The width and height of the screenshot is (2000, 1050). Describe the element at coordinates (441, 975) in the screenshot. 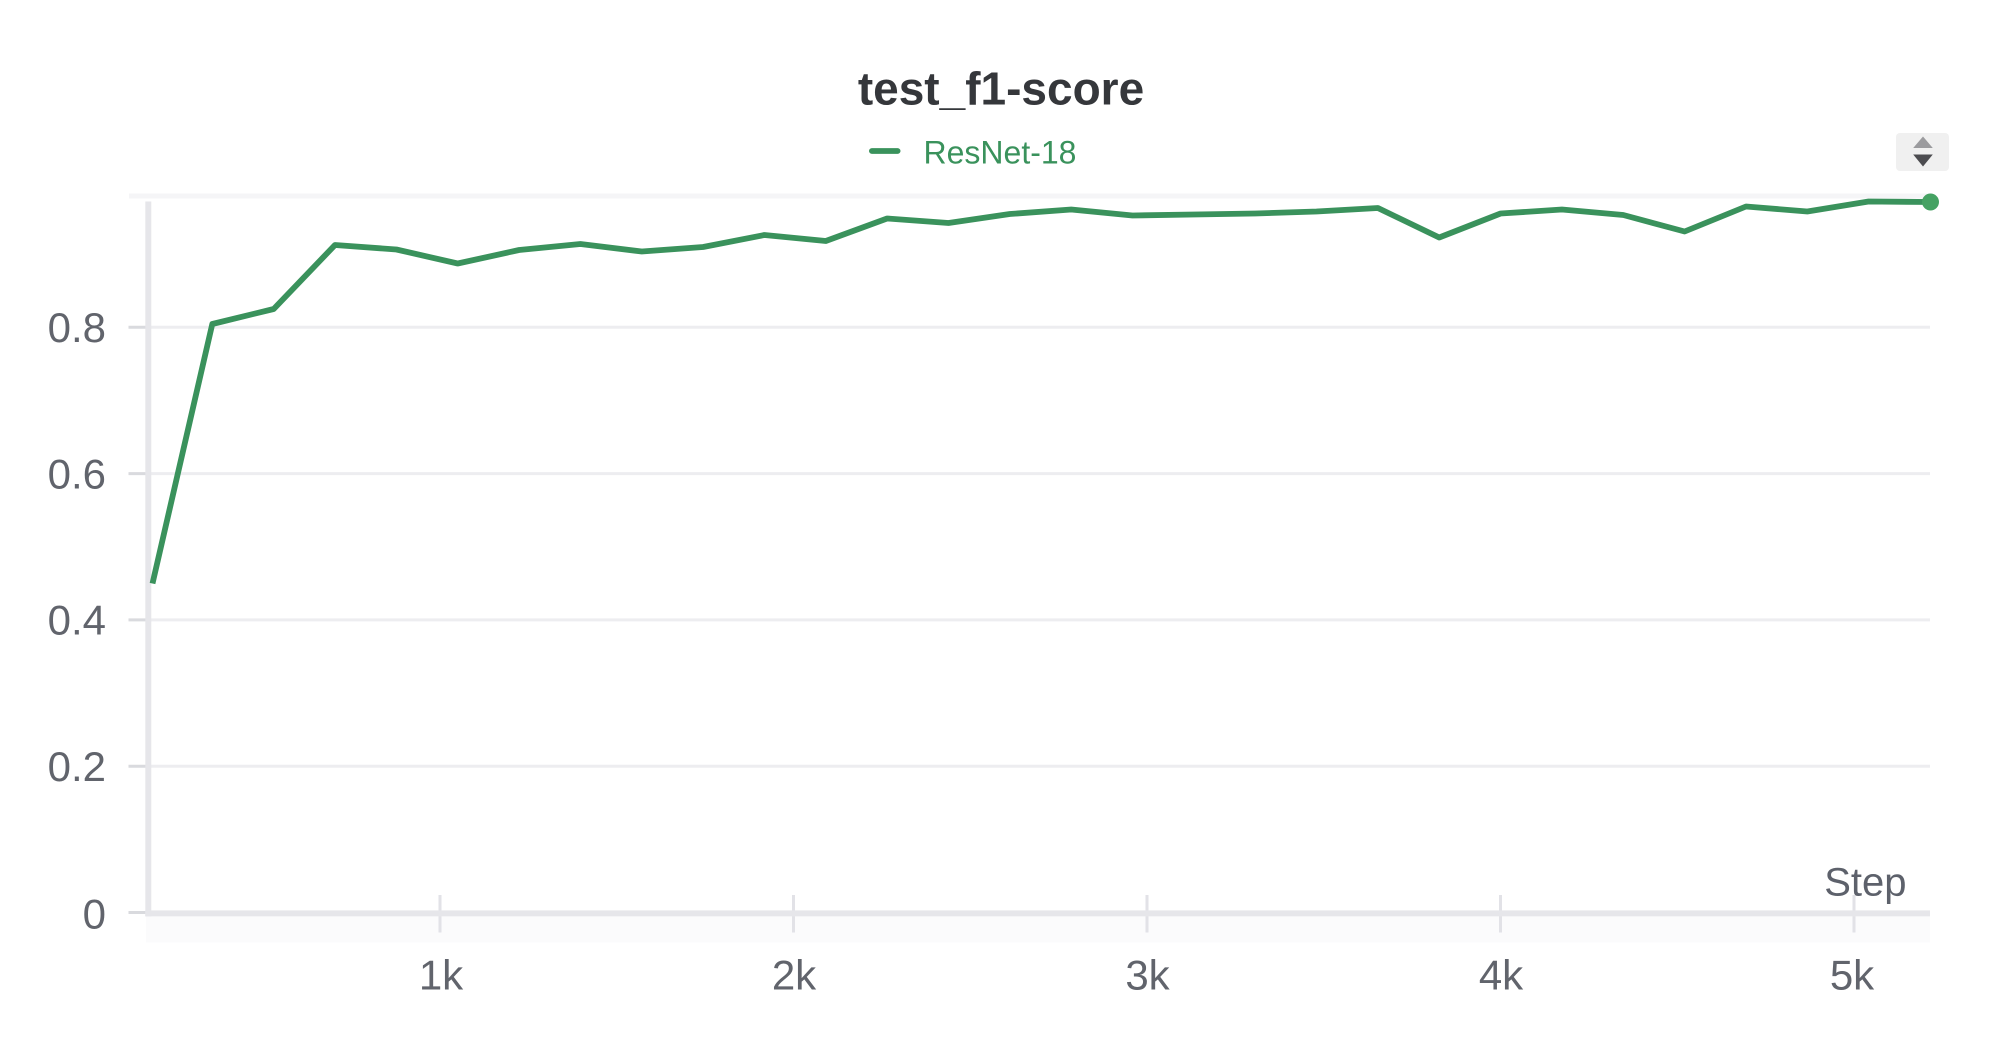

I see `svg-text: 1k` at that location.